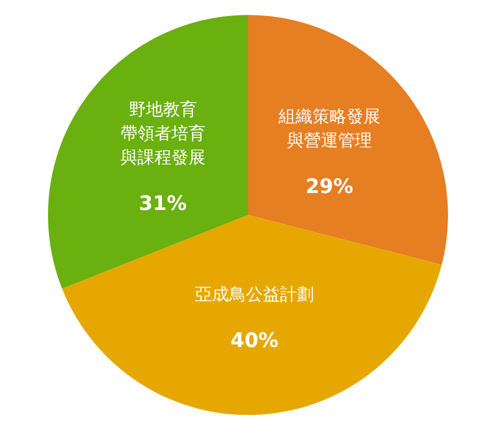 The height and width of the screenshot is (441, 499). I want to click on slice-label: 亞成鳥公益計劃, so click(254, 294).